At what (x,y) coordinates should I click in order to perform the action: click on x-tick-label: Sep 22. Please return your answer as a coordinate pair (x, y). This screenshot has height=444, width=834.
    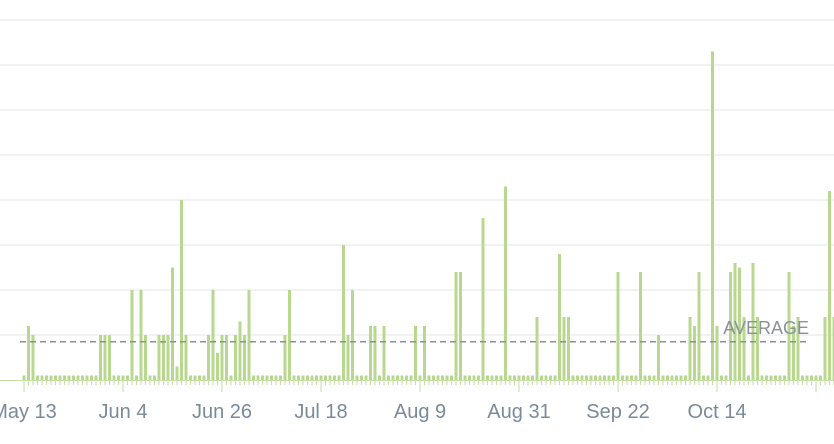
    Looking at the image, I should click on (617, 412).